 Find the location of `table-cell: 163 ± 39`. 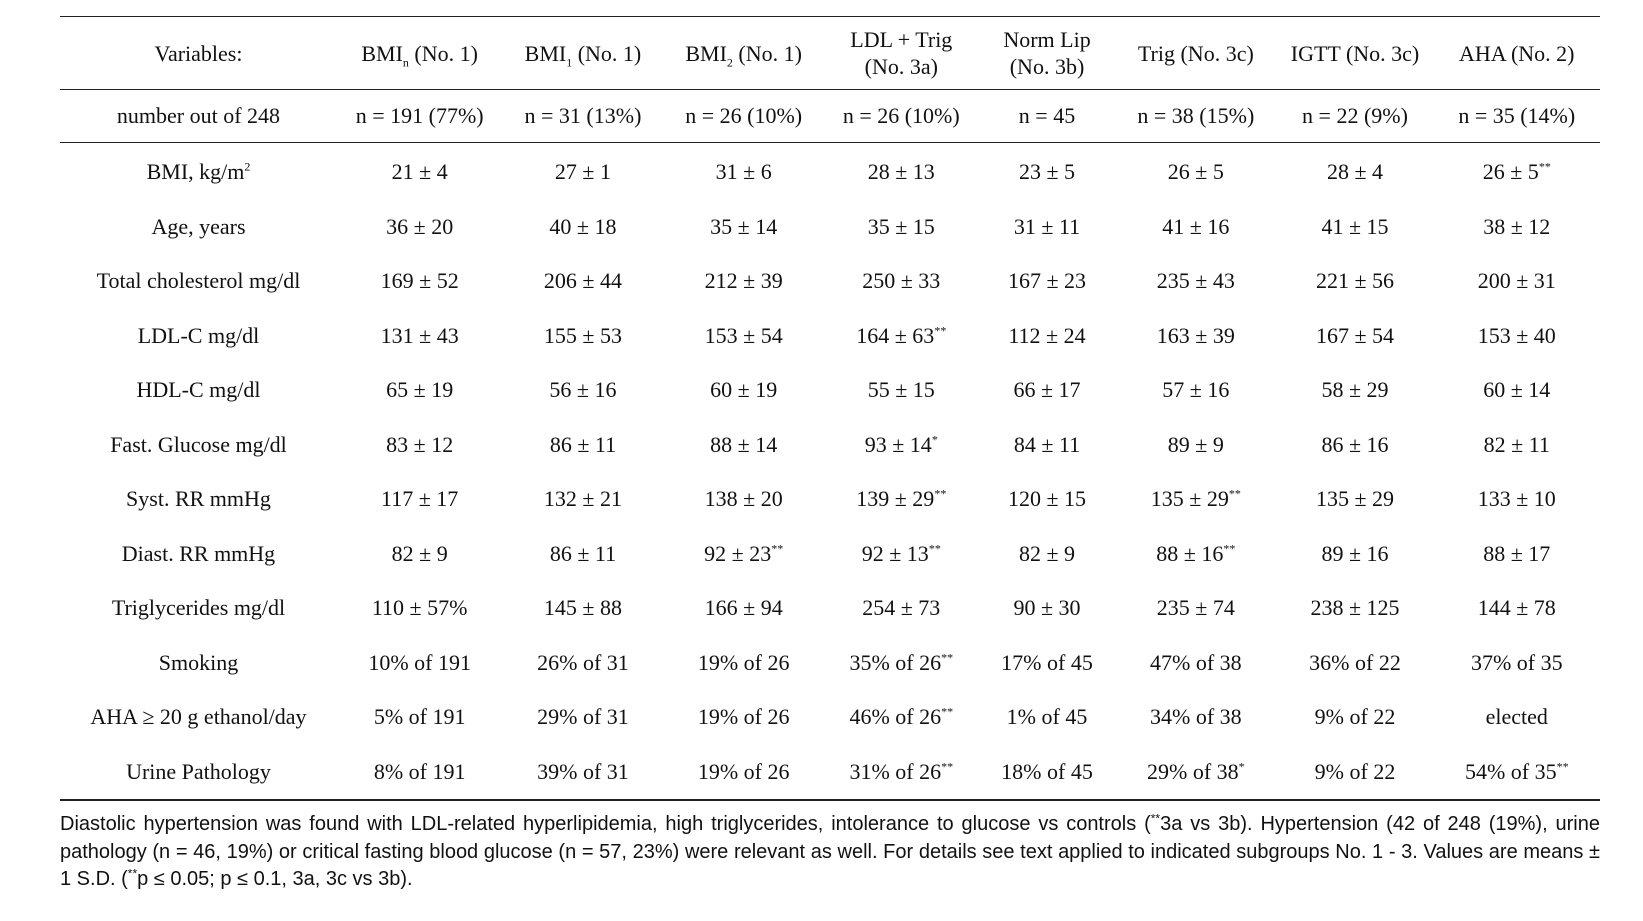

table-cell: 163 ± 39 is located at coordinates (1195, 335).